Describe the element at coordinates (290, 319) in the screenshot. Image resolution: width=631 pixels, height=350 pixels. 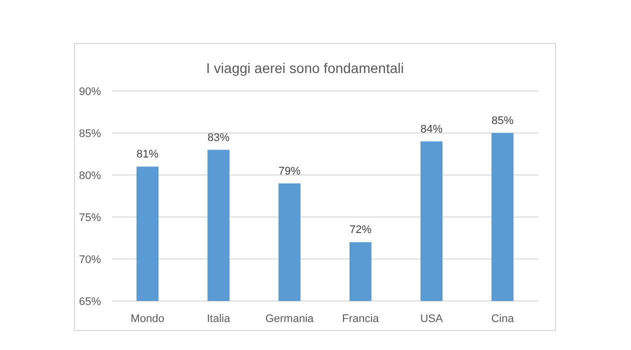
I see `x-tick-label: Germania` at that location.